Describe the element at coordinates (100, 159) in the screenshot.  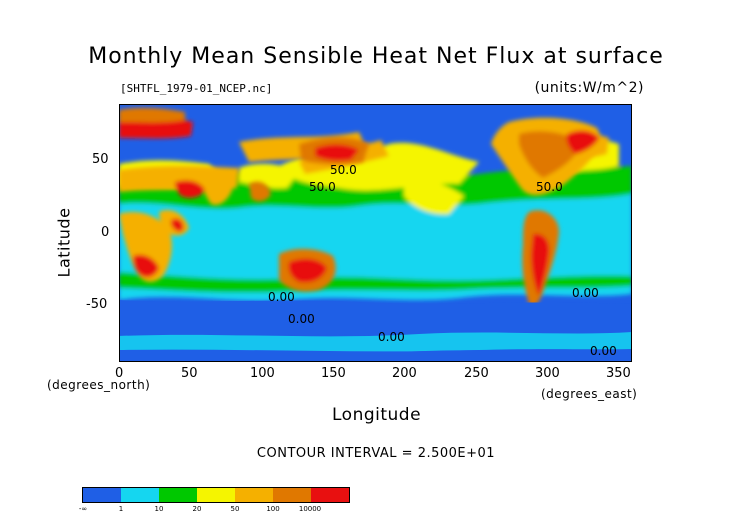
I see `y-tick-label: 50` at that location.